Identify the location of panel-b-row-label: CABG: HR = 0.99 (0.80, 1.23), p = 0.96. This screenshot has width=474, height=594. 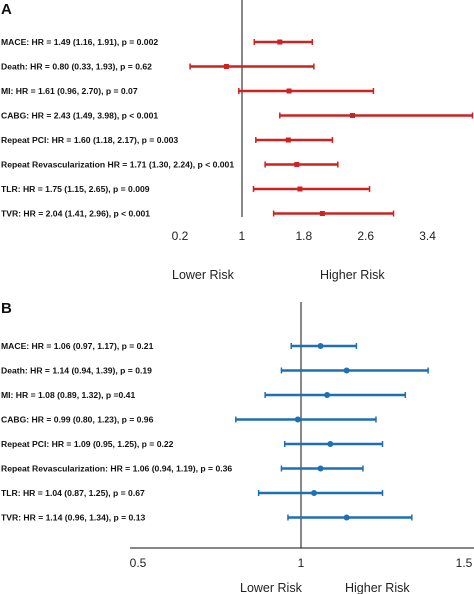
(77, 420).